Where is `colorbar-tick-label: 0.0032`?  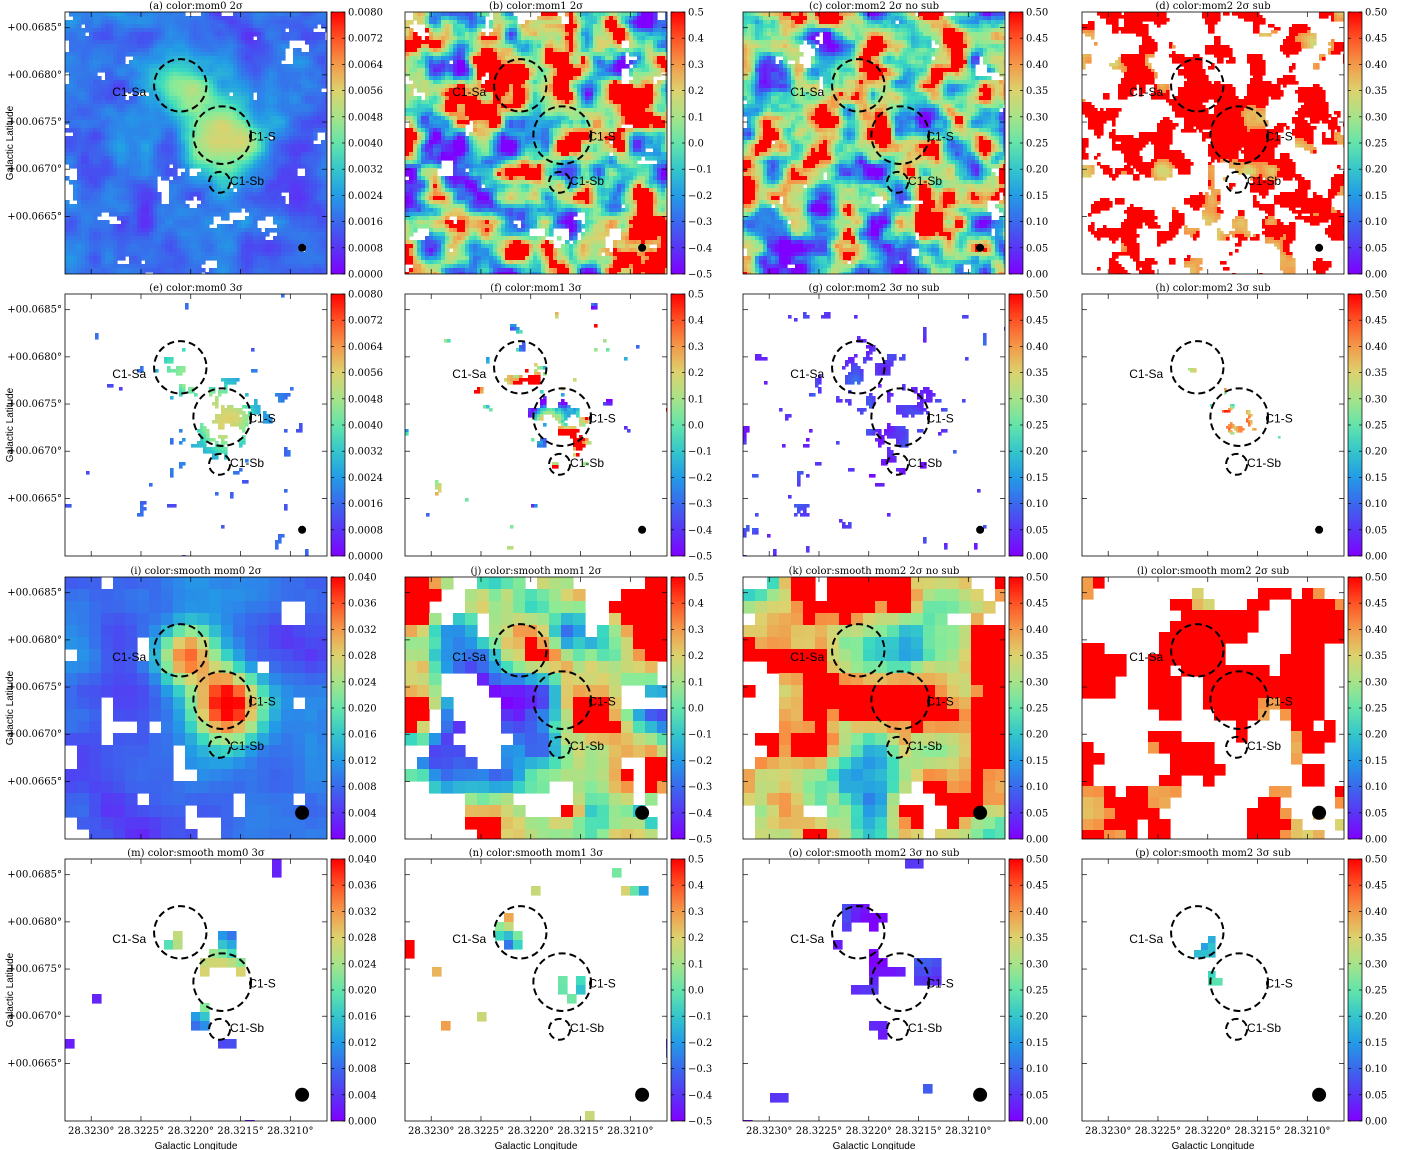
colorbar-tick-label: 0.0032 is located at coordinates (365, 170).